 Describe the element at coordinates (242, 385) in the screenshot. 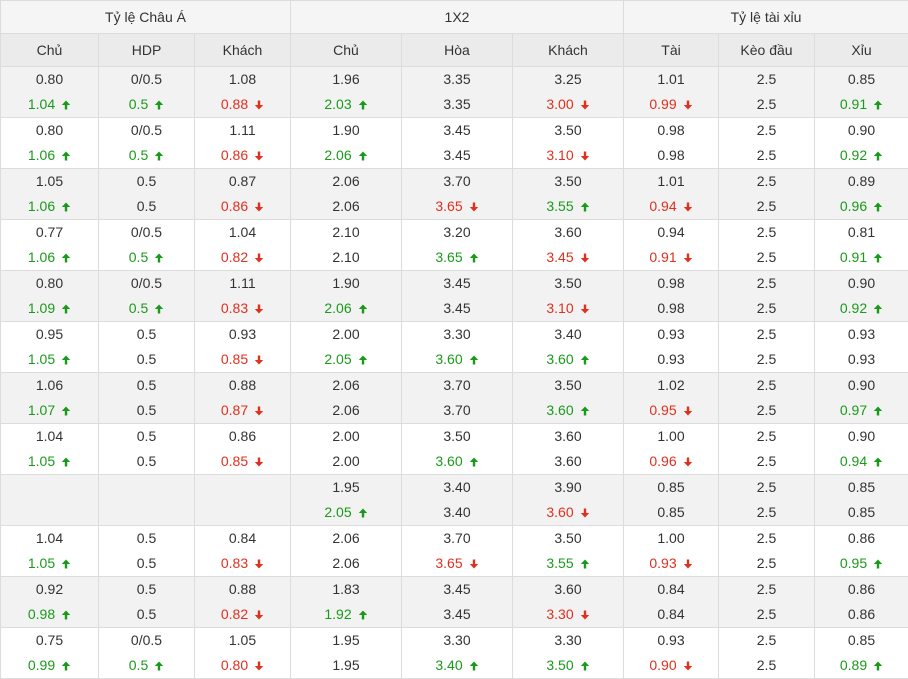

I see `initial-odds: 0.88` at that location.